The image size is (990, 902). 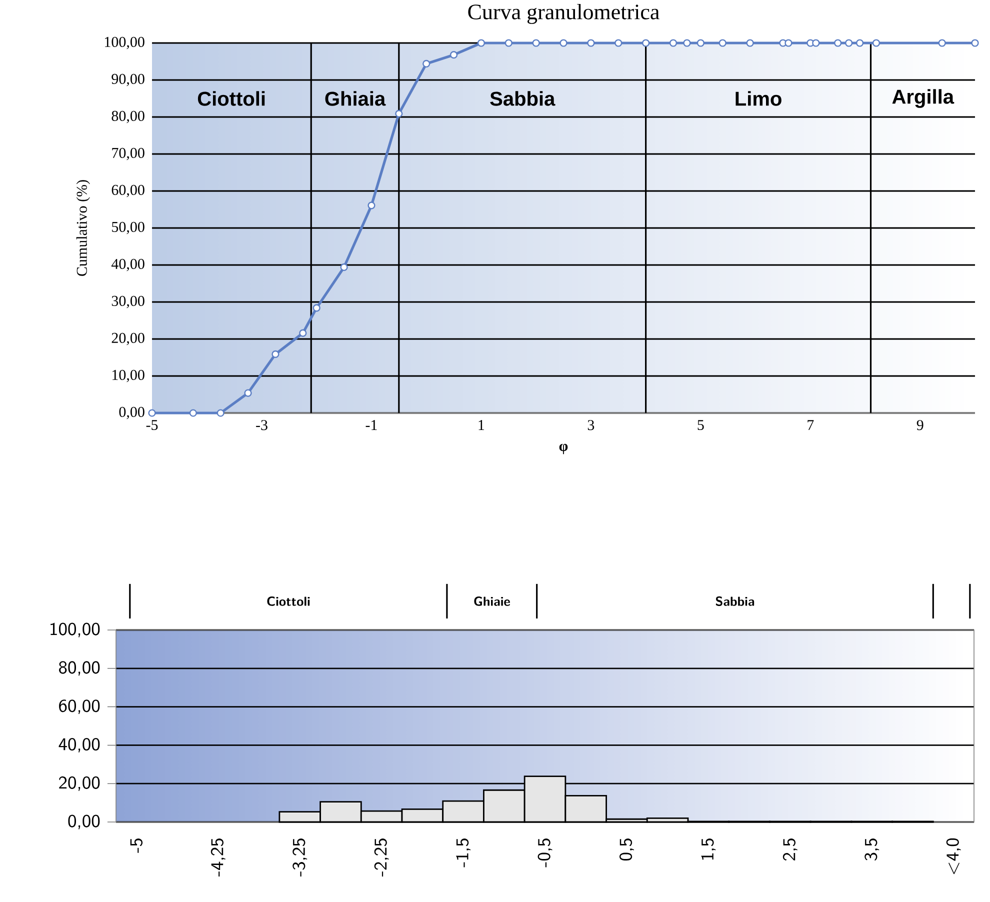 I want to click on x-axis-title: φ, so click(x=563, y=449).